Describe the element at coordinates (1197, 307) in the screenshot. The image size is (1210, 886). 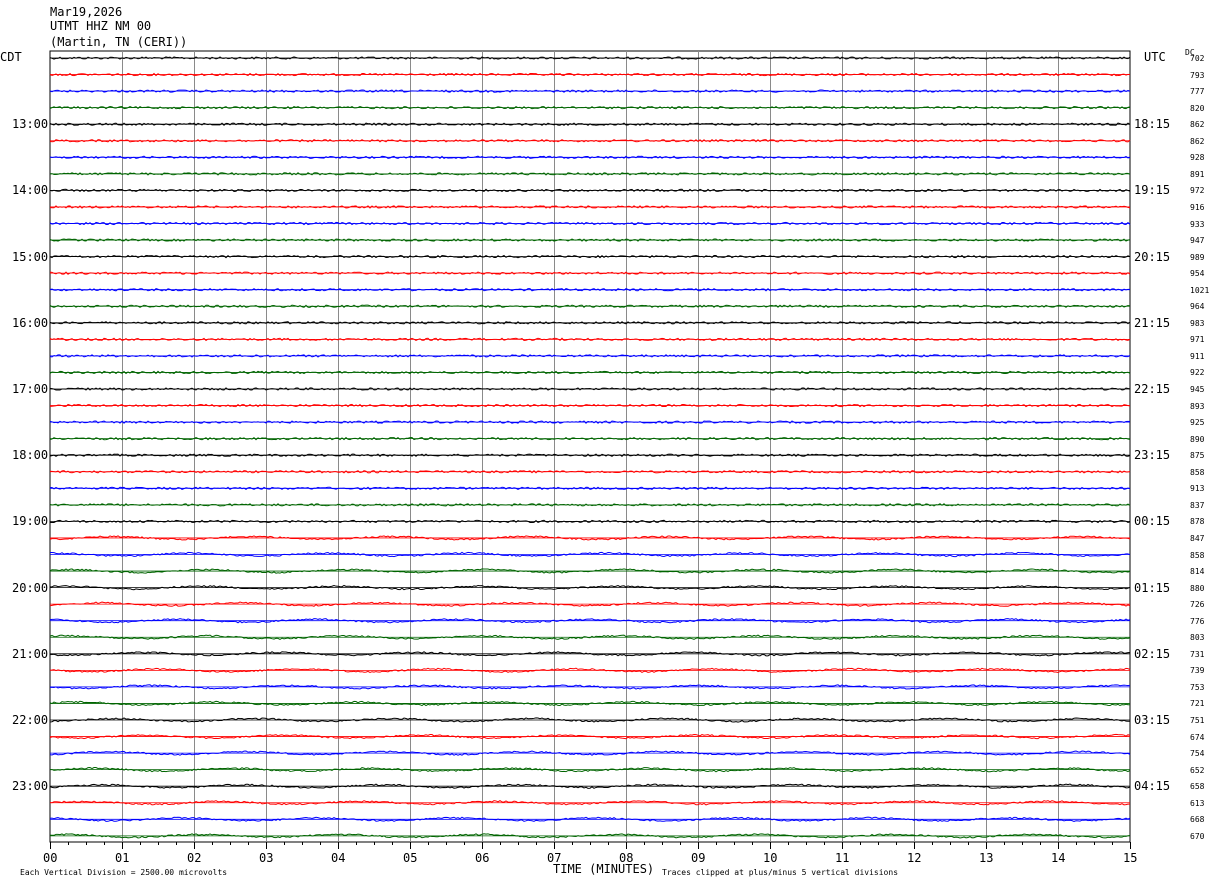
I see `dc-offset-value: 964` at that location.